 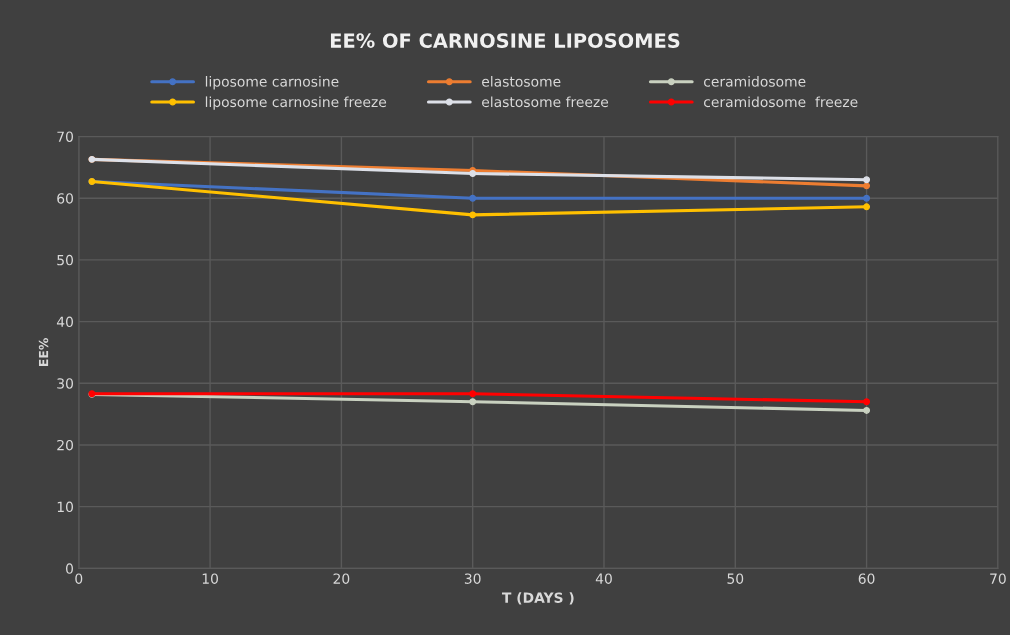 What do you see at coordinates (472, 578) in the screenshot?
I see `x-tick-label: 30` at bounding box center [472, 578].